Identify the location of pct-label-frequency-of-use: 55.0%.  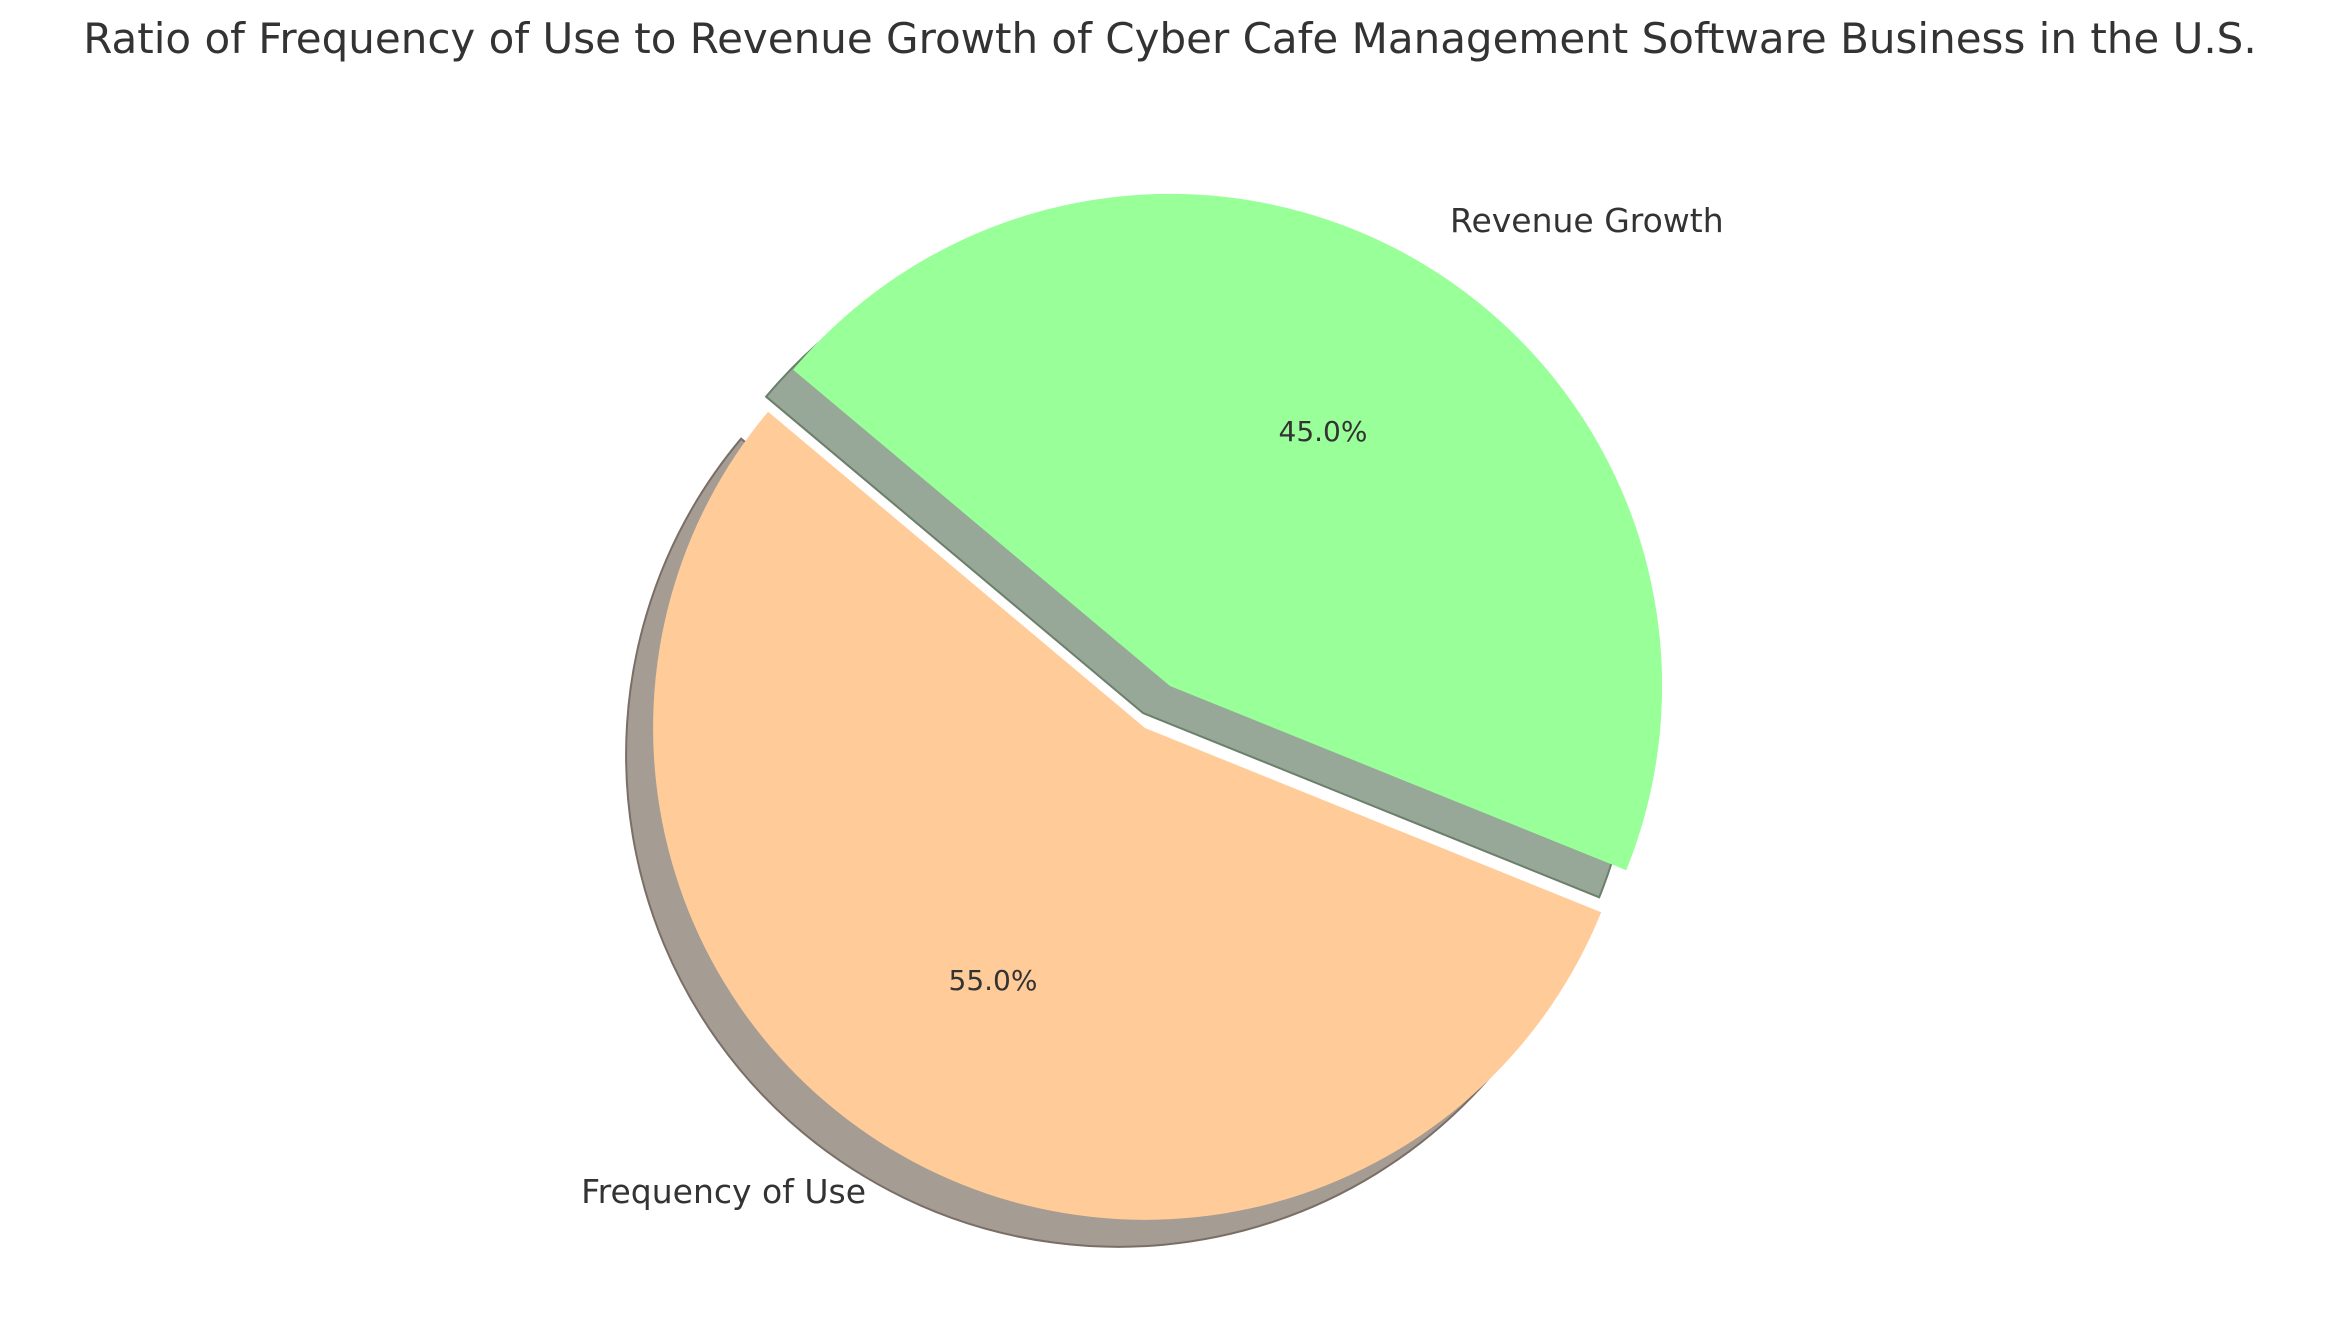
(993, 980).